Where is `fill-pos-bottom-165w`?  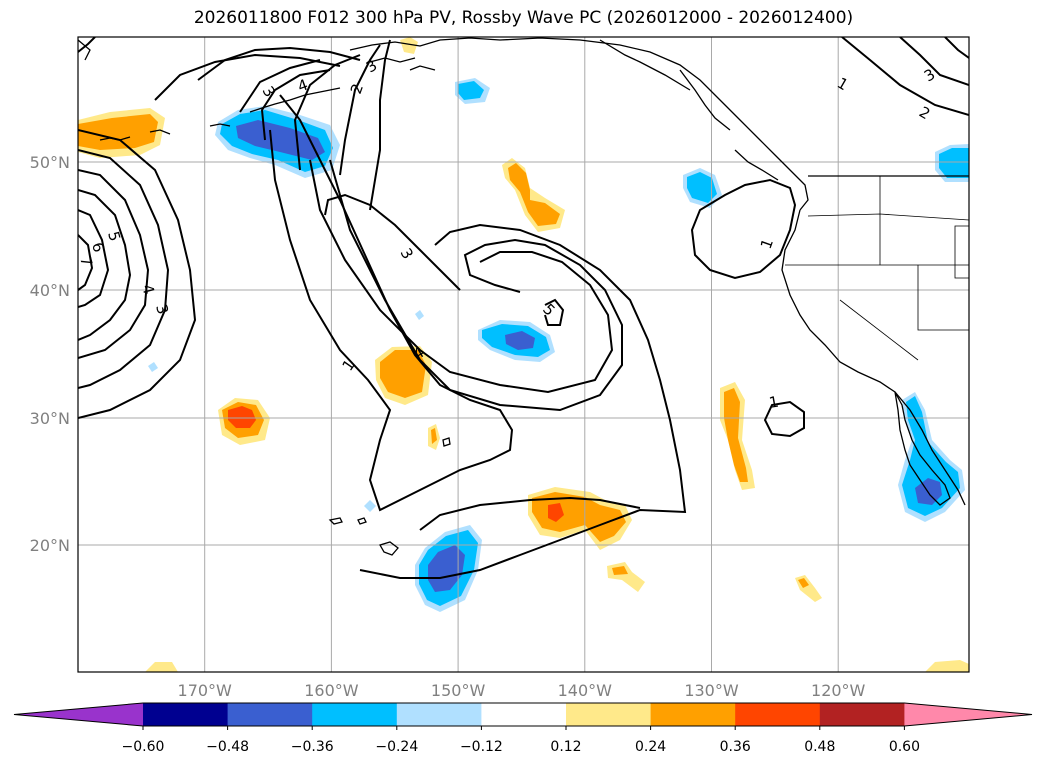
fill-pos-bottom-165w is located at coordinates (161, 667).